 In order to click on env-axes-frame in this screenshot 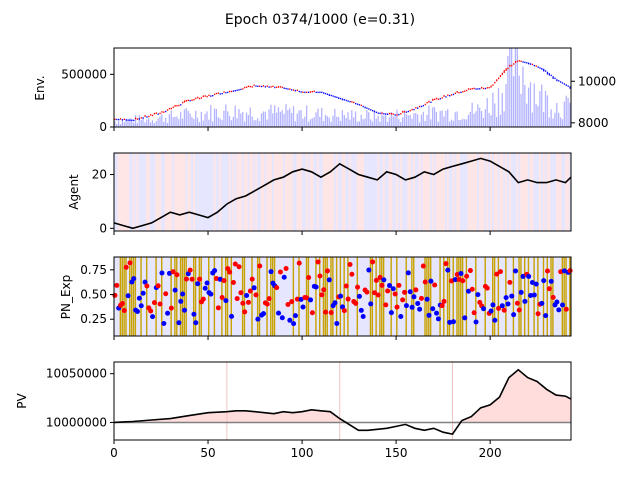, I will do `click(342, 87)`.